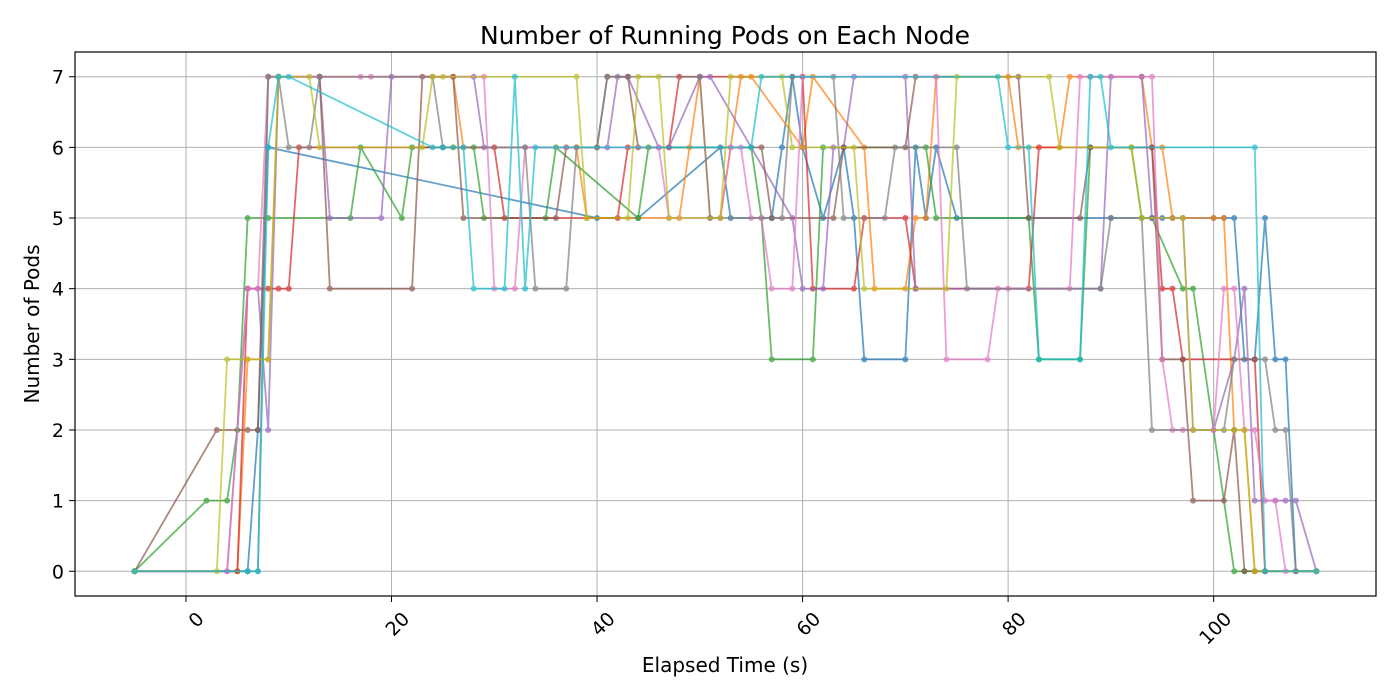  What do you see at coordinates (58, 78) in the screenshot?
I see `y-tick-label: 7` at bounding box center [58, 78].